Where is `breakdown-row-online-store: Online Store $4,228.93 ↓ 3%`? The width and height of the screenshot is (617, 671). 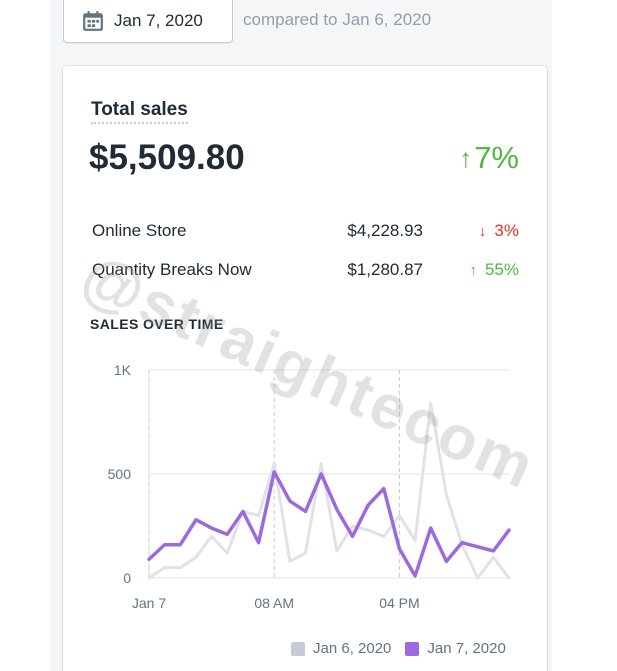
breakdown-row-online-store: Online Store $4,228.93 ↓ 3% is located at coordinates (305, 233).